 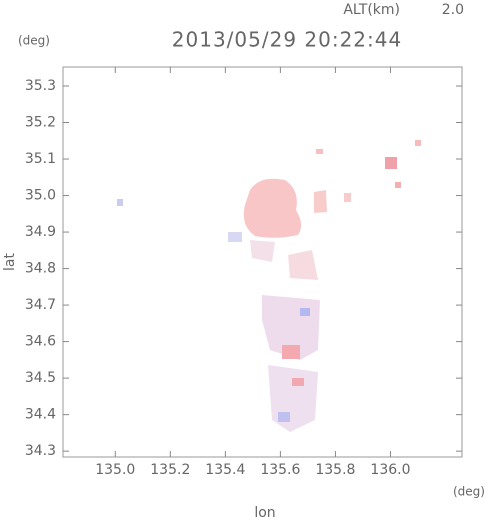 What do you see at coordinates (115, 470) in the screenshot?
I see `x-tick-label: 135.0` at bounding box center [115, 470].